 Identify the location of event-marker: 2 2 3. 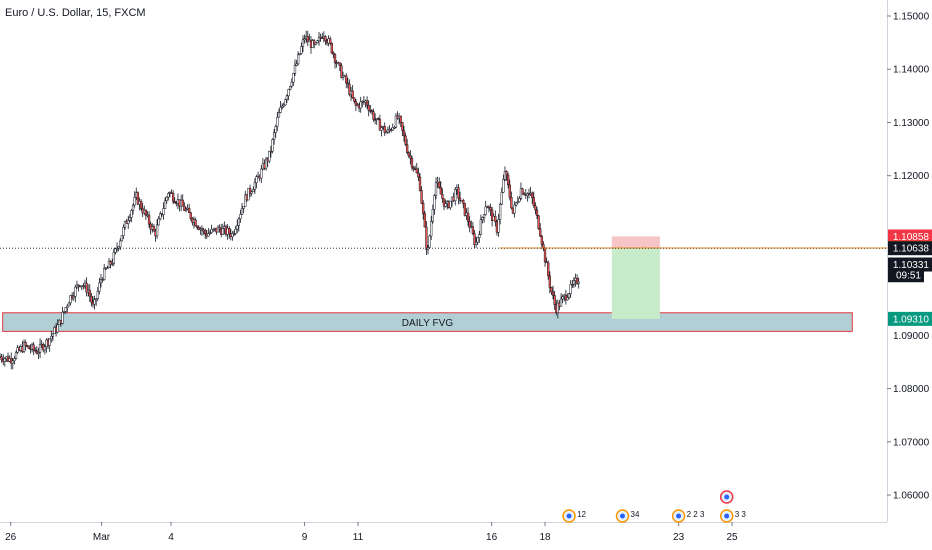
(688, 516).